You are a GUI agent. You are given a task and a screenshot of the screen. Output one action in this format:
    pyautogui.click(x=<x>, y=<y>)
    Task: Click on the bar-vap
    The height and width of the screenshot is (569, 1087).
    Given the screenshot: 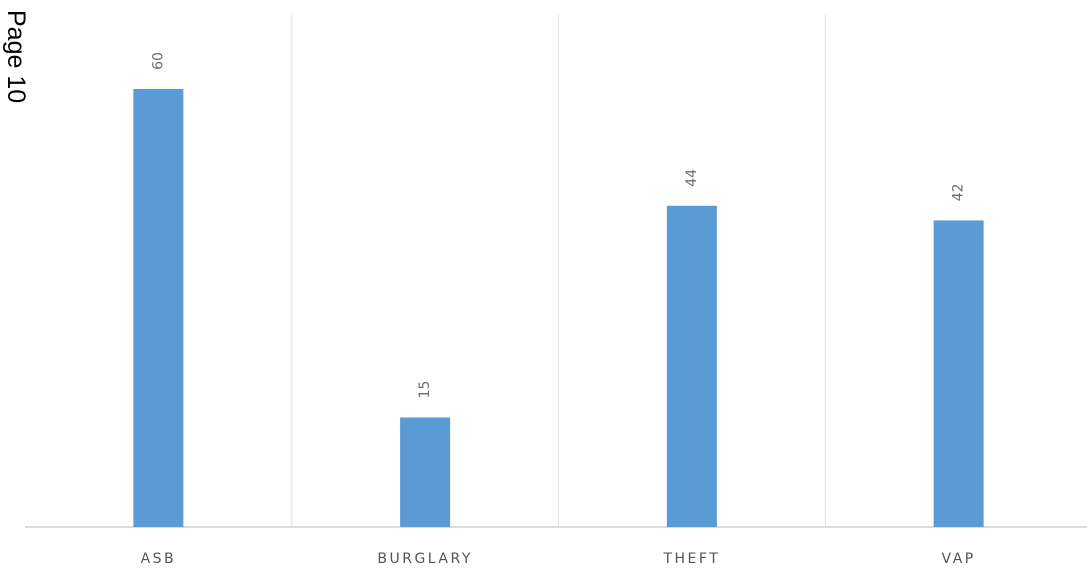 What is the action you would take?
    pyautogui.click(x=958, y=373)
    